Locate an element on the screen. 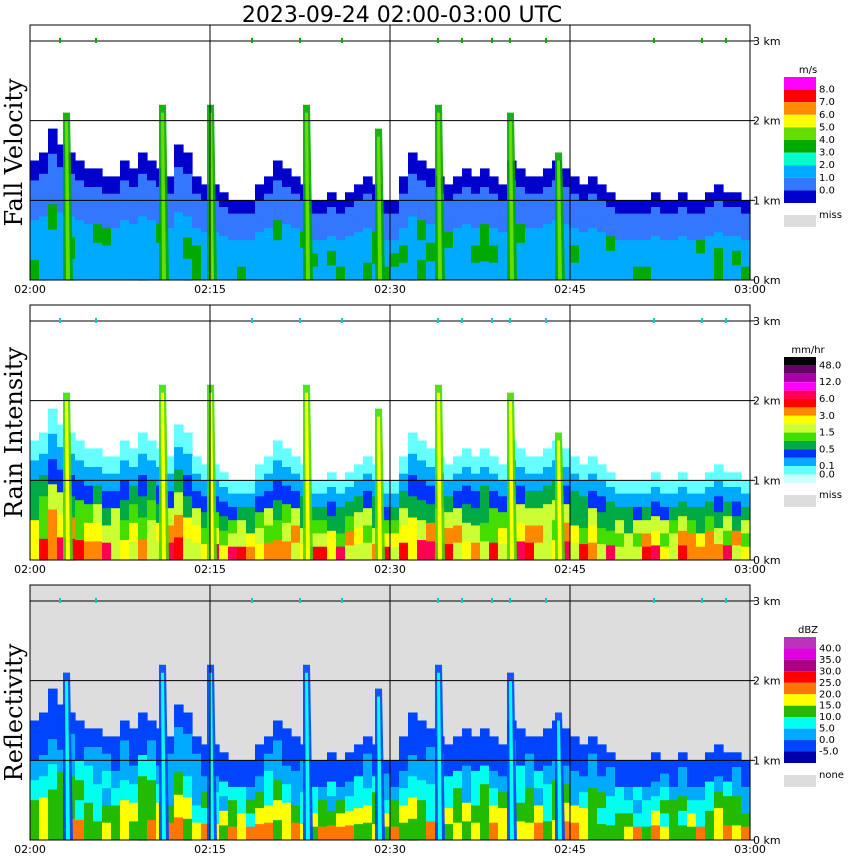 The width and height of the screenshot is (850, 868). colorbar-level: 5.0 is located at coordinates (827, 127).